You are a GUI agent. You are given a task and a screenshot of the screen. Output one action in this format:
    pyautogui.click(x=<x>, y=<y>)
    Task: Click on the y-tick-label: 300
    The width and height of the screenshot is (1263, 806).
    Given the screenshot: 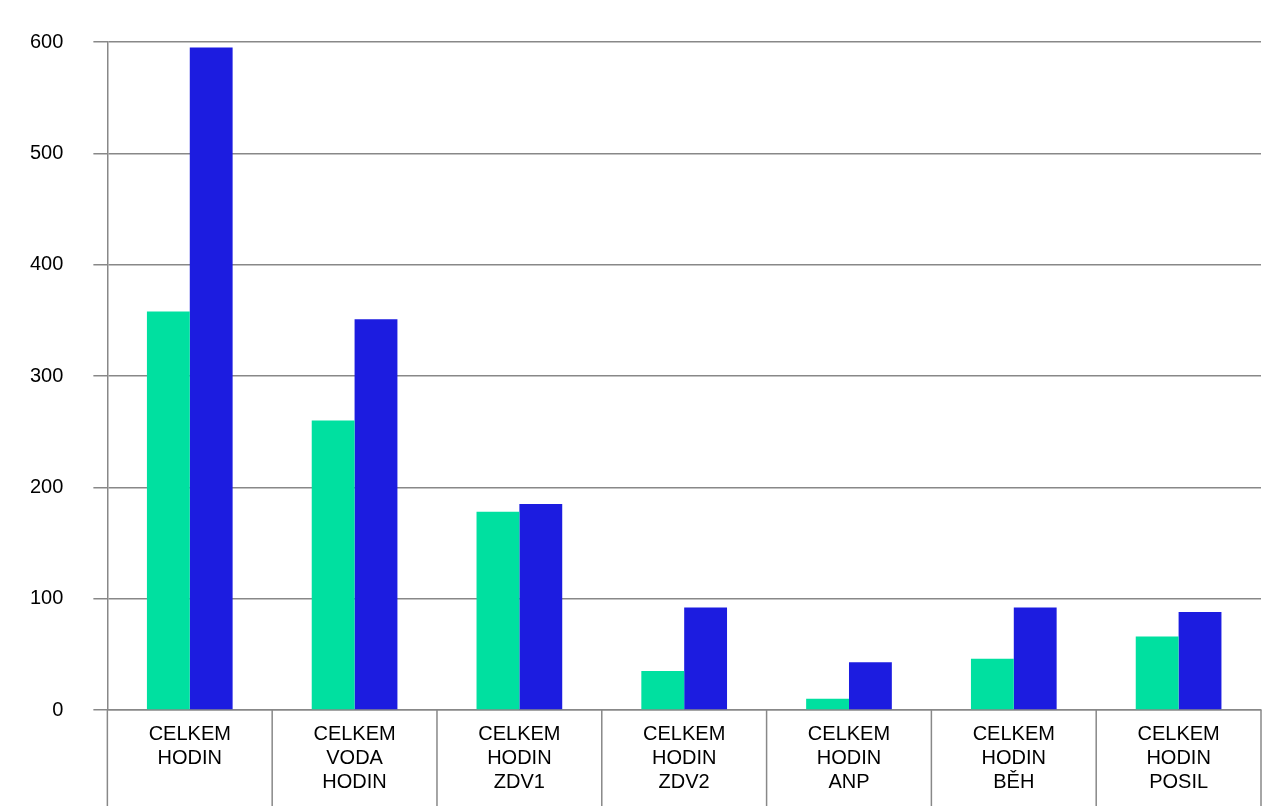 What is the action you would take?
    pyautogui.click(x=46, y=374)
    